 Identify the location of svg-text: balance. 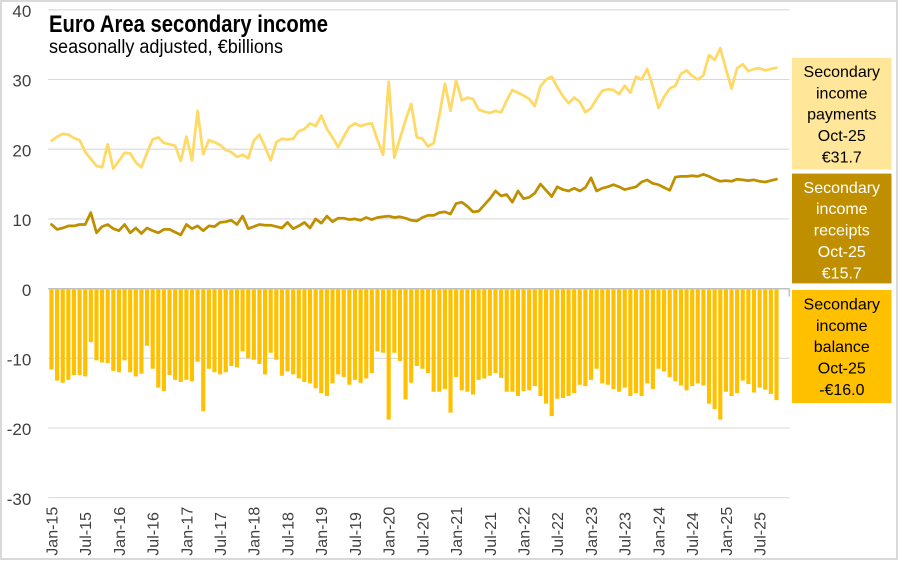
(842, 347).